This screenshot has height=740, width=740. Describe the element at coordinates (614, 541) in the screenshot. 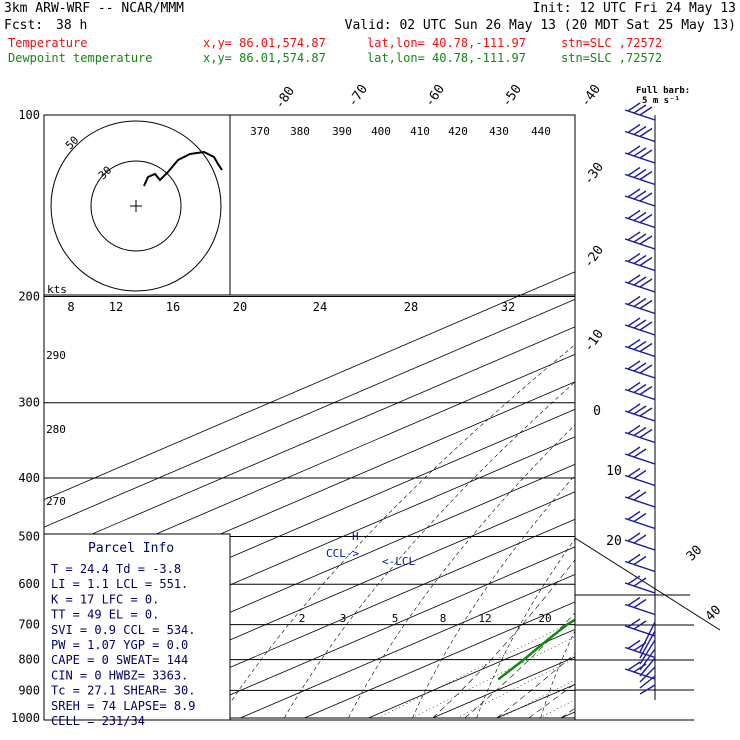

I see `isotherm-label-20: 20` at that location.